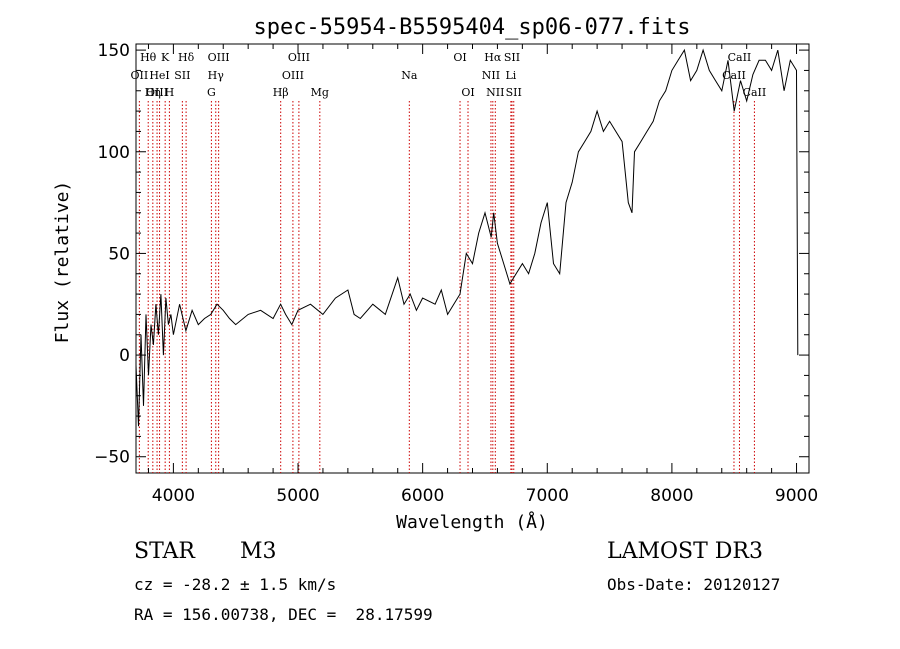  I want to click on line-label: Hδ, so click(186, 57).